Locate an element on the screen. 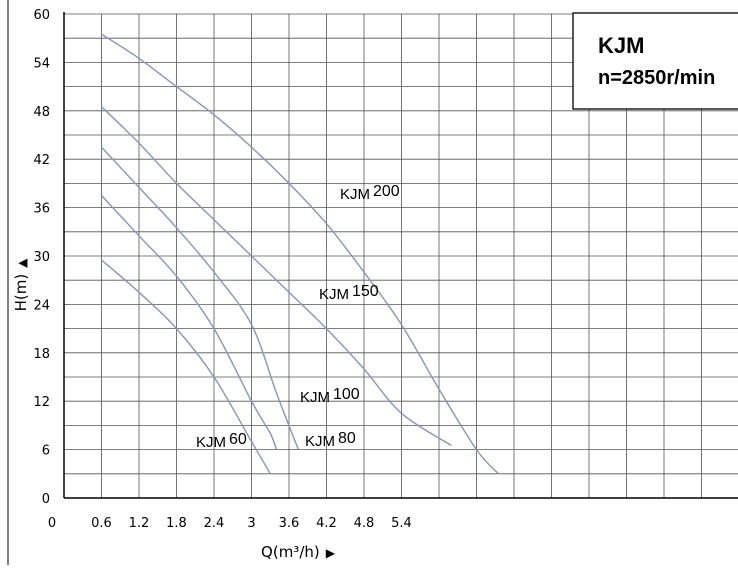  y-tick-label: 42 is located at coordinates (41, 160).